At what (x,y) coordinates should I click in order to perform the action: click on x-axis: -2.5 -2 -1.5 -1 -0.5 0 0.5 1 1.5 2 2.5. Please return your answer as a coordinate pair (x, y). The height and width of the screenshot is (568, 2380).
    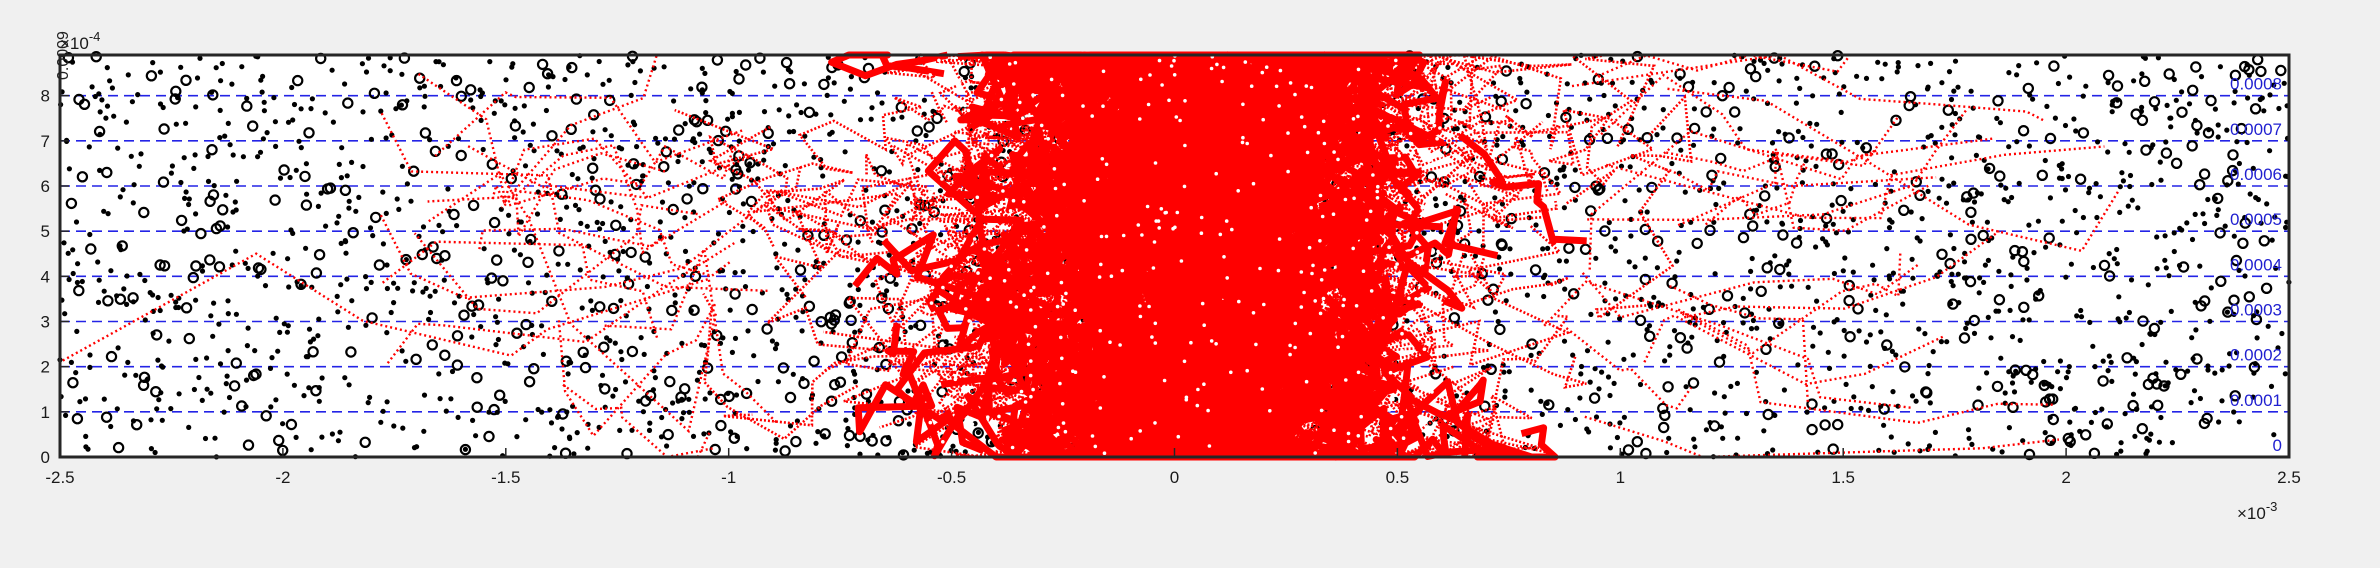
    Looking at the image, I should click on (1173, 467).